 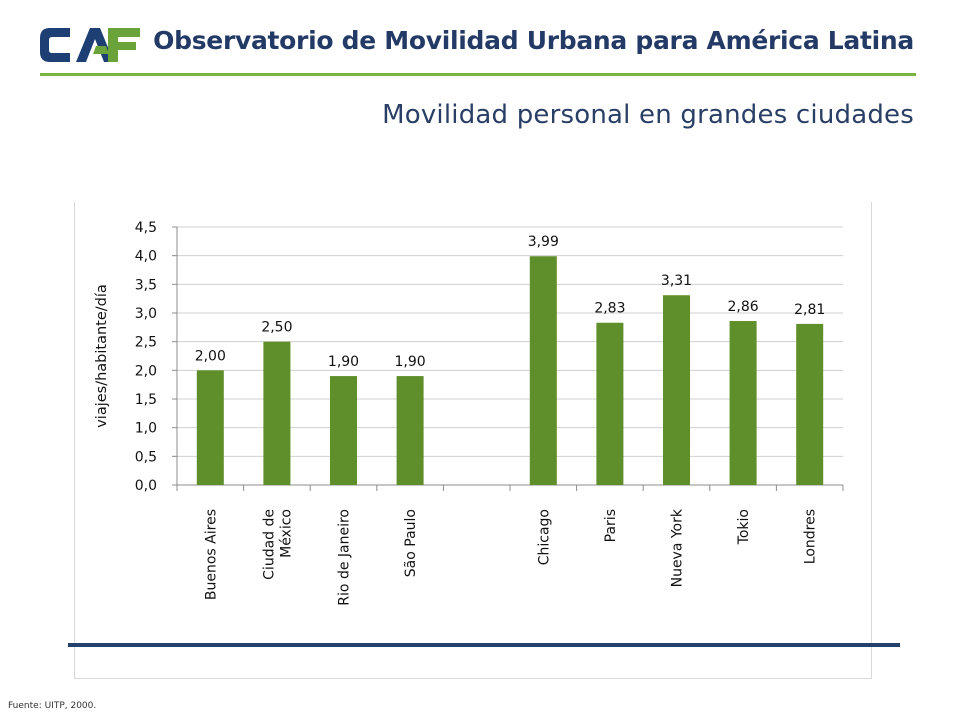 I want to click on x-tick-label: Nueva York, so click(x=678, y=547).